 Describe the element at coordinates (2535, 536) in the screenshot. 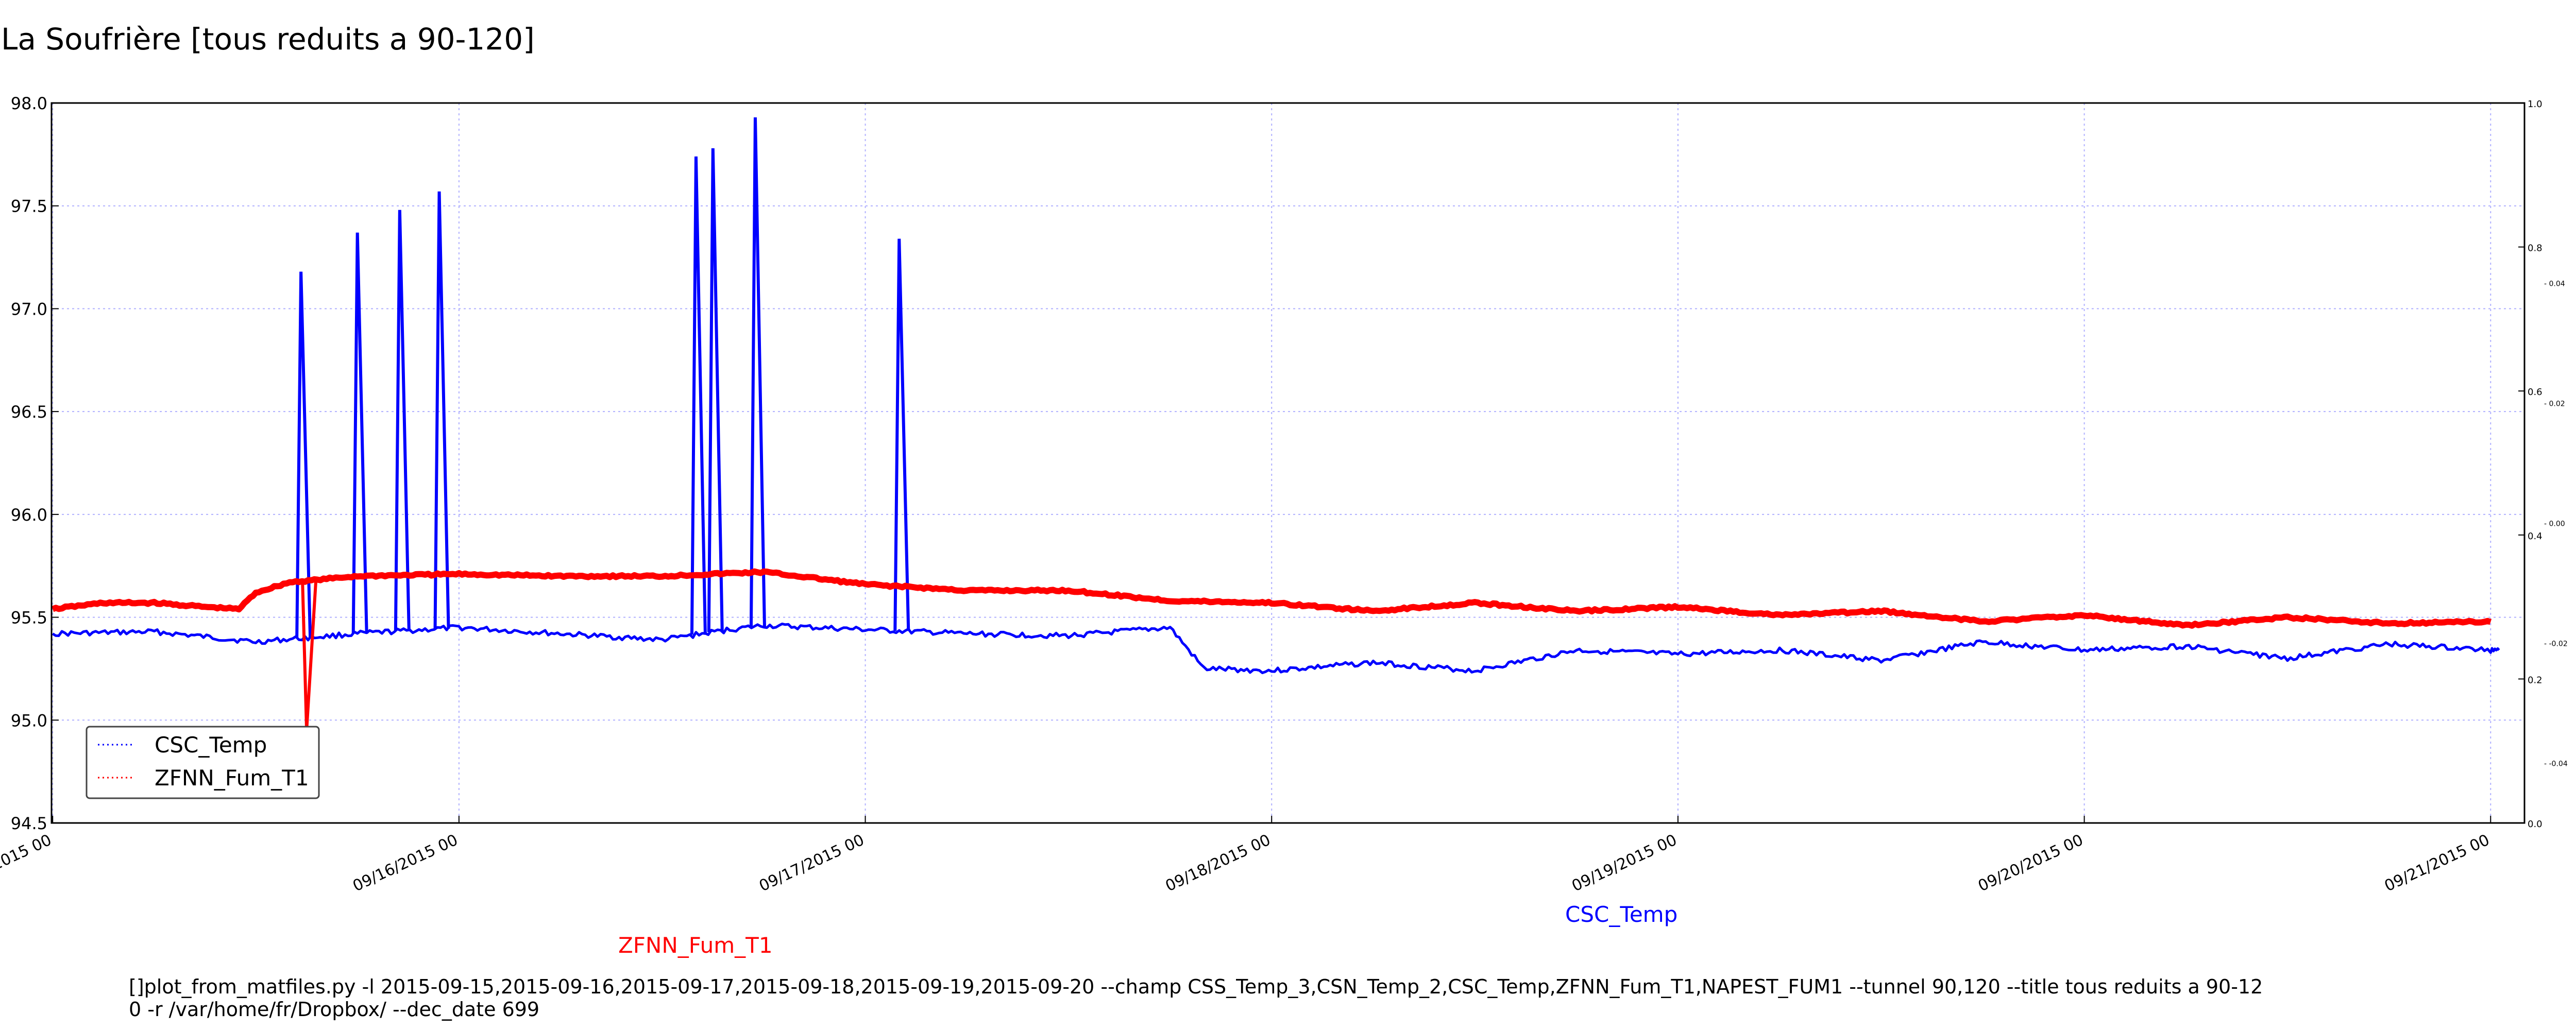

I see `y2-tick-label: 0.4` at that location.